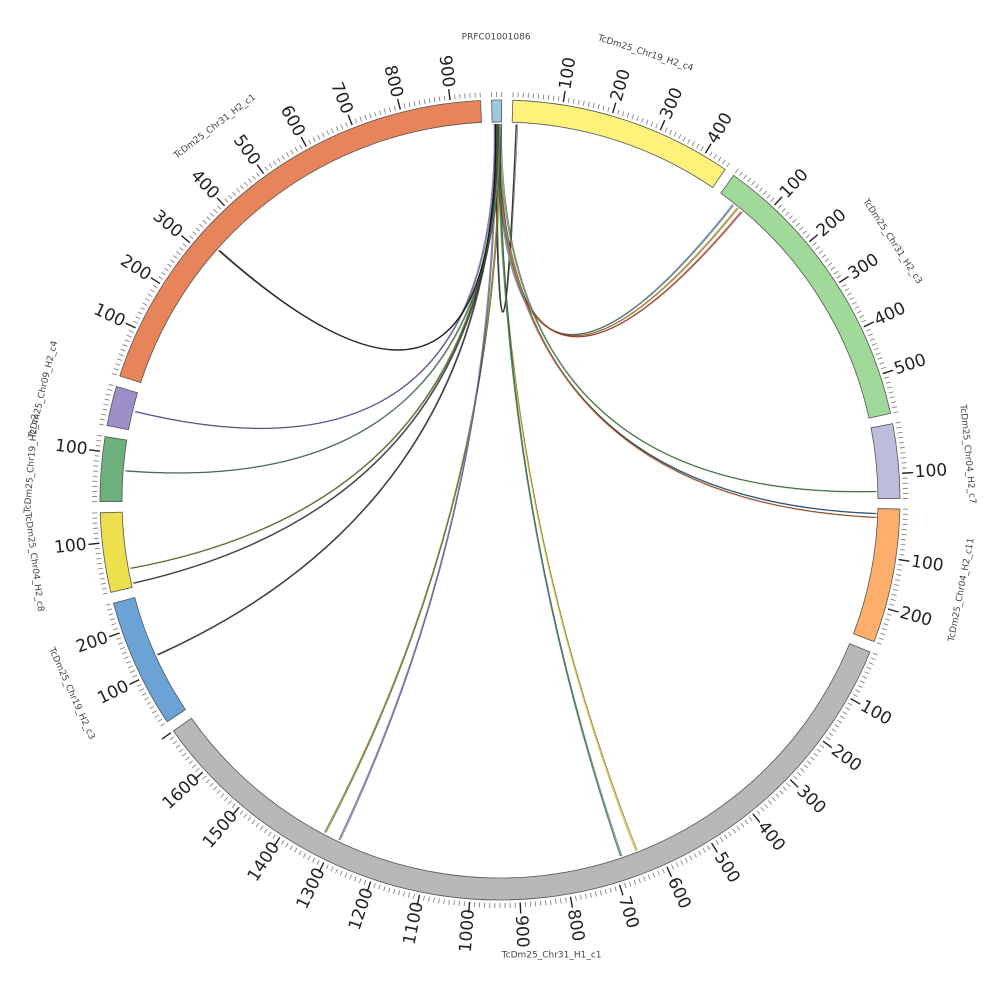 The height and width of the screenshot is (1000, 1000). I want to click on chromosome-label: TcDm25_Chr19_H2_c4, so click(644, 53).